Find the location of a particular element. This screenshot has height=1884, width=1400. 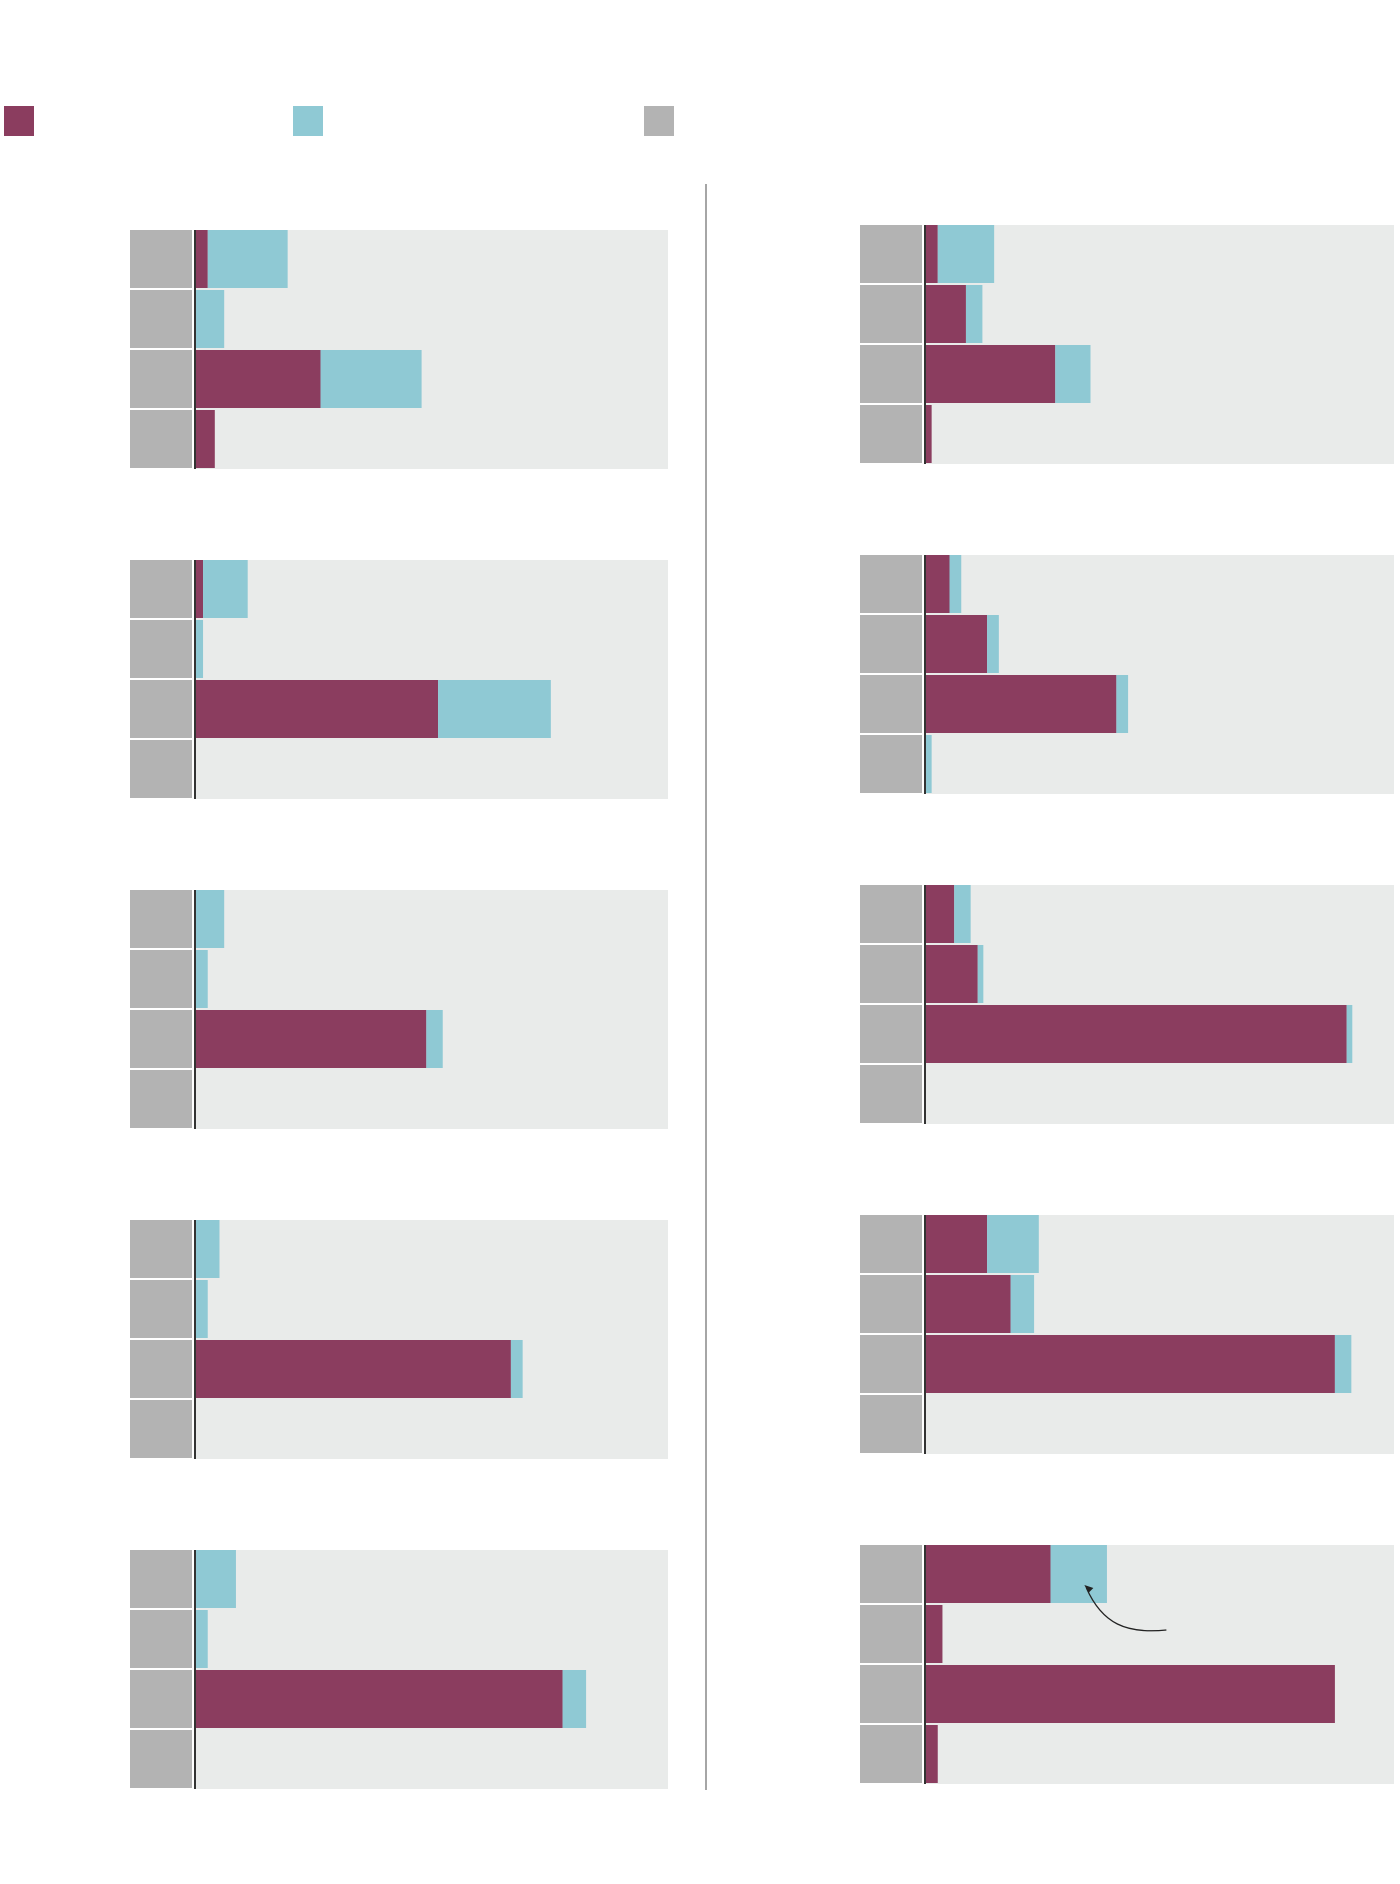

panel-7-row-1-bar-series-b is located at coordinates (955, 584).